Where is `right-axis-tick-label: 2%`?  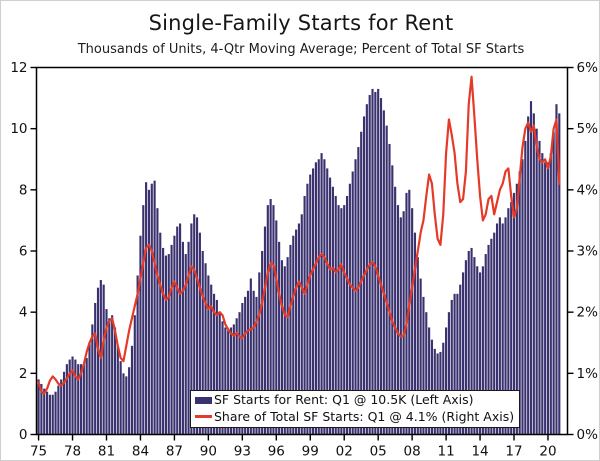 right-axis-tick-label: 2% is located at coordinates (588, 313).